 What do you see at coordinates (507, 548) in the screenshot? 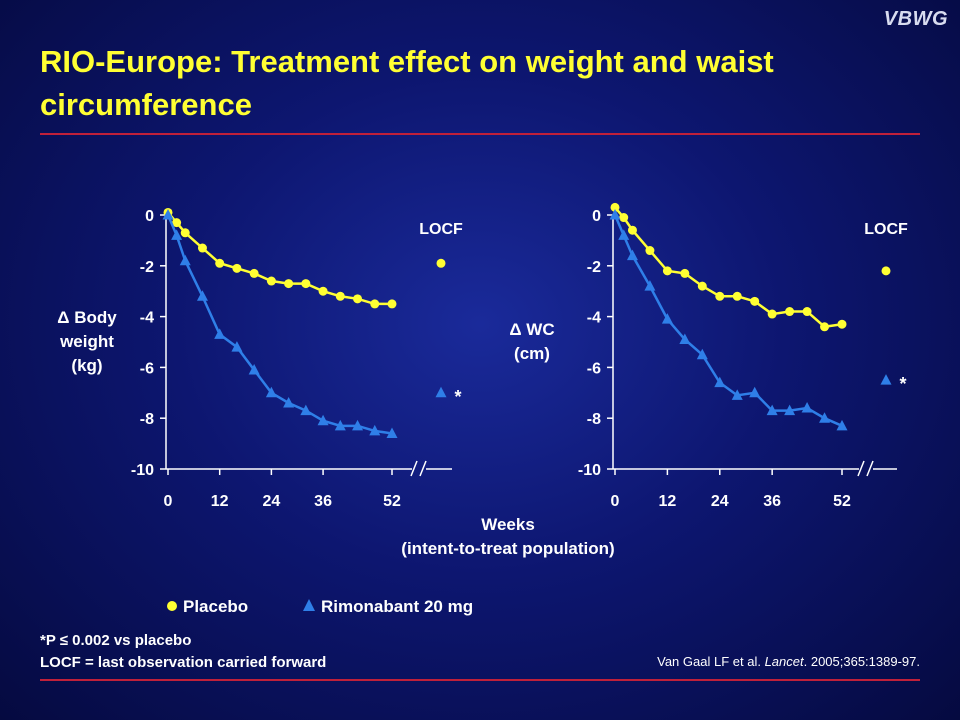
I see `x-axis-sublabel: (intent-to-treat population)` at bounding box center [507, 548].